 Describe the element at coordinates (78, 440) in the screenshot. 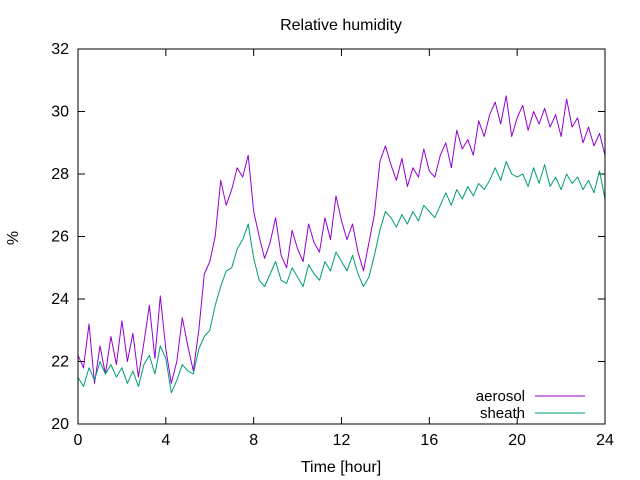

I see `x-tick-label: 0` at that location.